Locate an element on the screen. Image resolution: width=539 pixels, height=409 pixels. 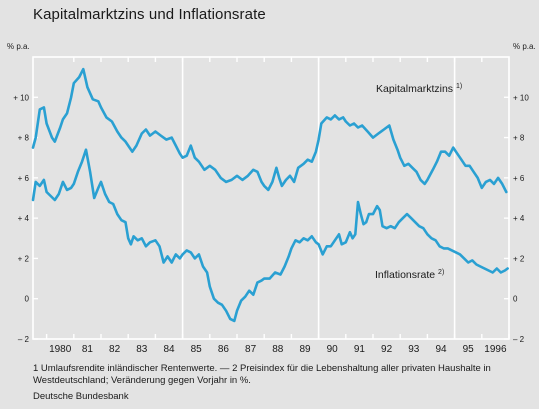
y-tick-label-right: 0 is located at coordinates (515, 299).